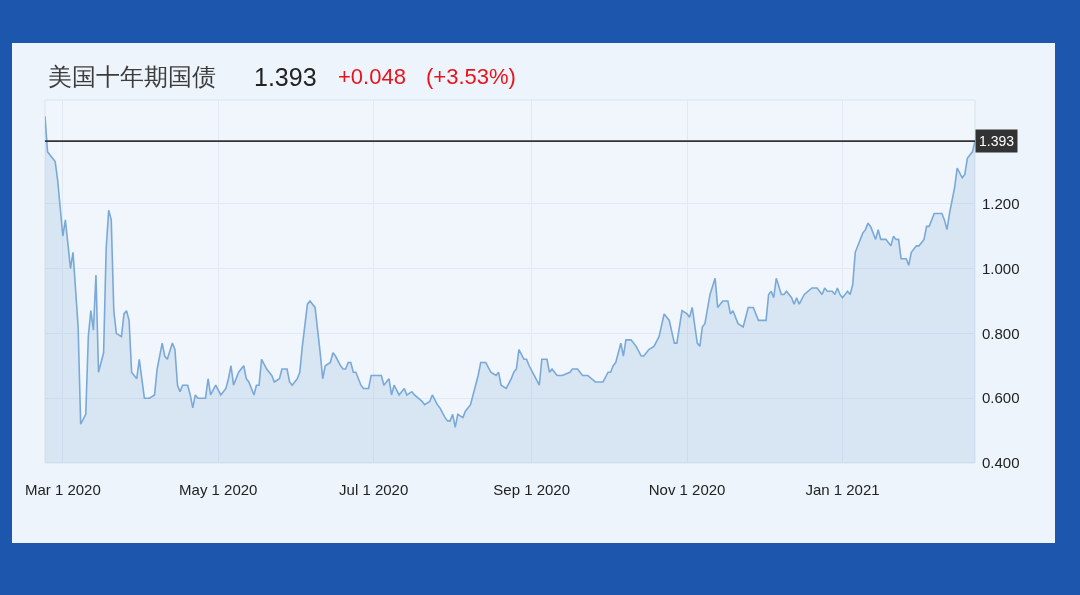  What do you see at coordinates (842, 489) in the screenshot?
I see `x-tick-label: Jan 1 2021` at bounding box center [842, 489].